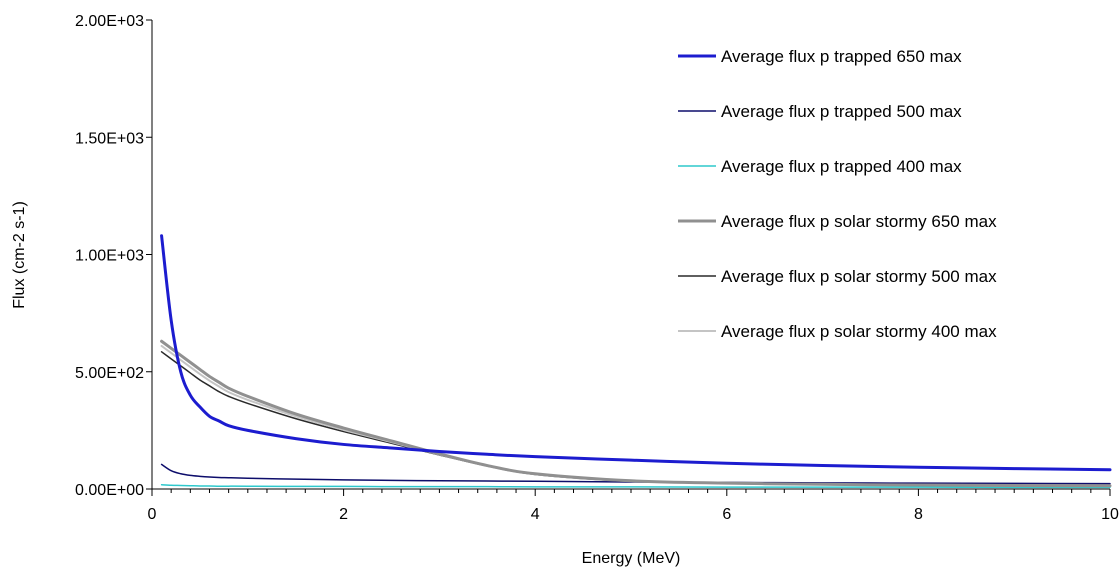  I want to click on x-tick-label: 4, so click(535, 514).